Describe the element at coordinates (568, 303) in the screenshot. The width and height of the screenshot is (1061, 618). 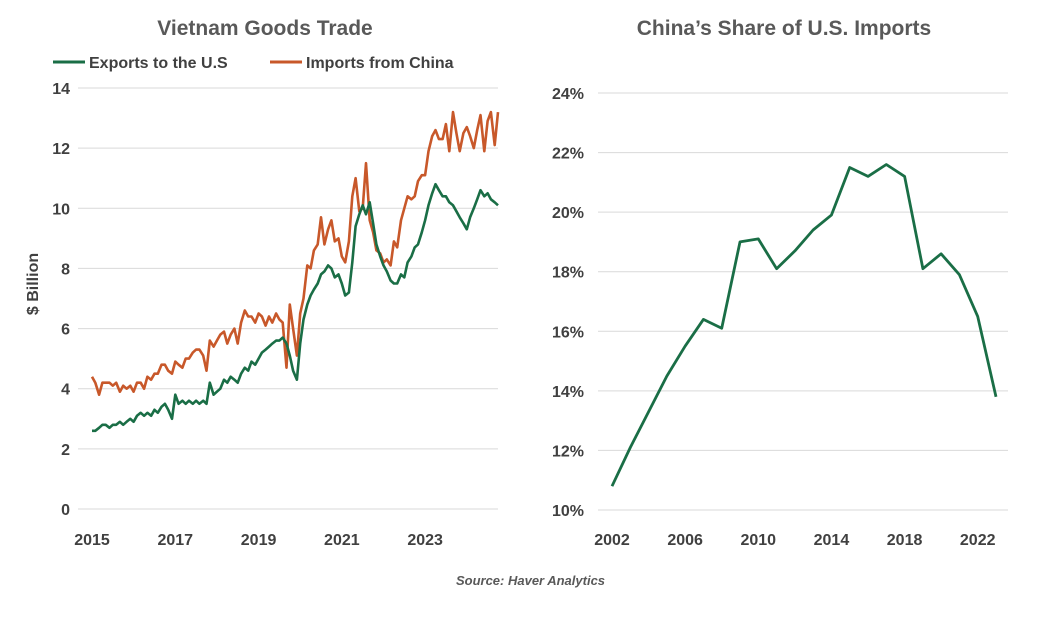
I see `right-y-ticks: 10% 12% 14% 16% 18% 20% 22% 24%` at that location.